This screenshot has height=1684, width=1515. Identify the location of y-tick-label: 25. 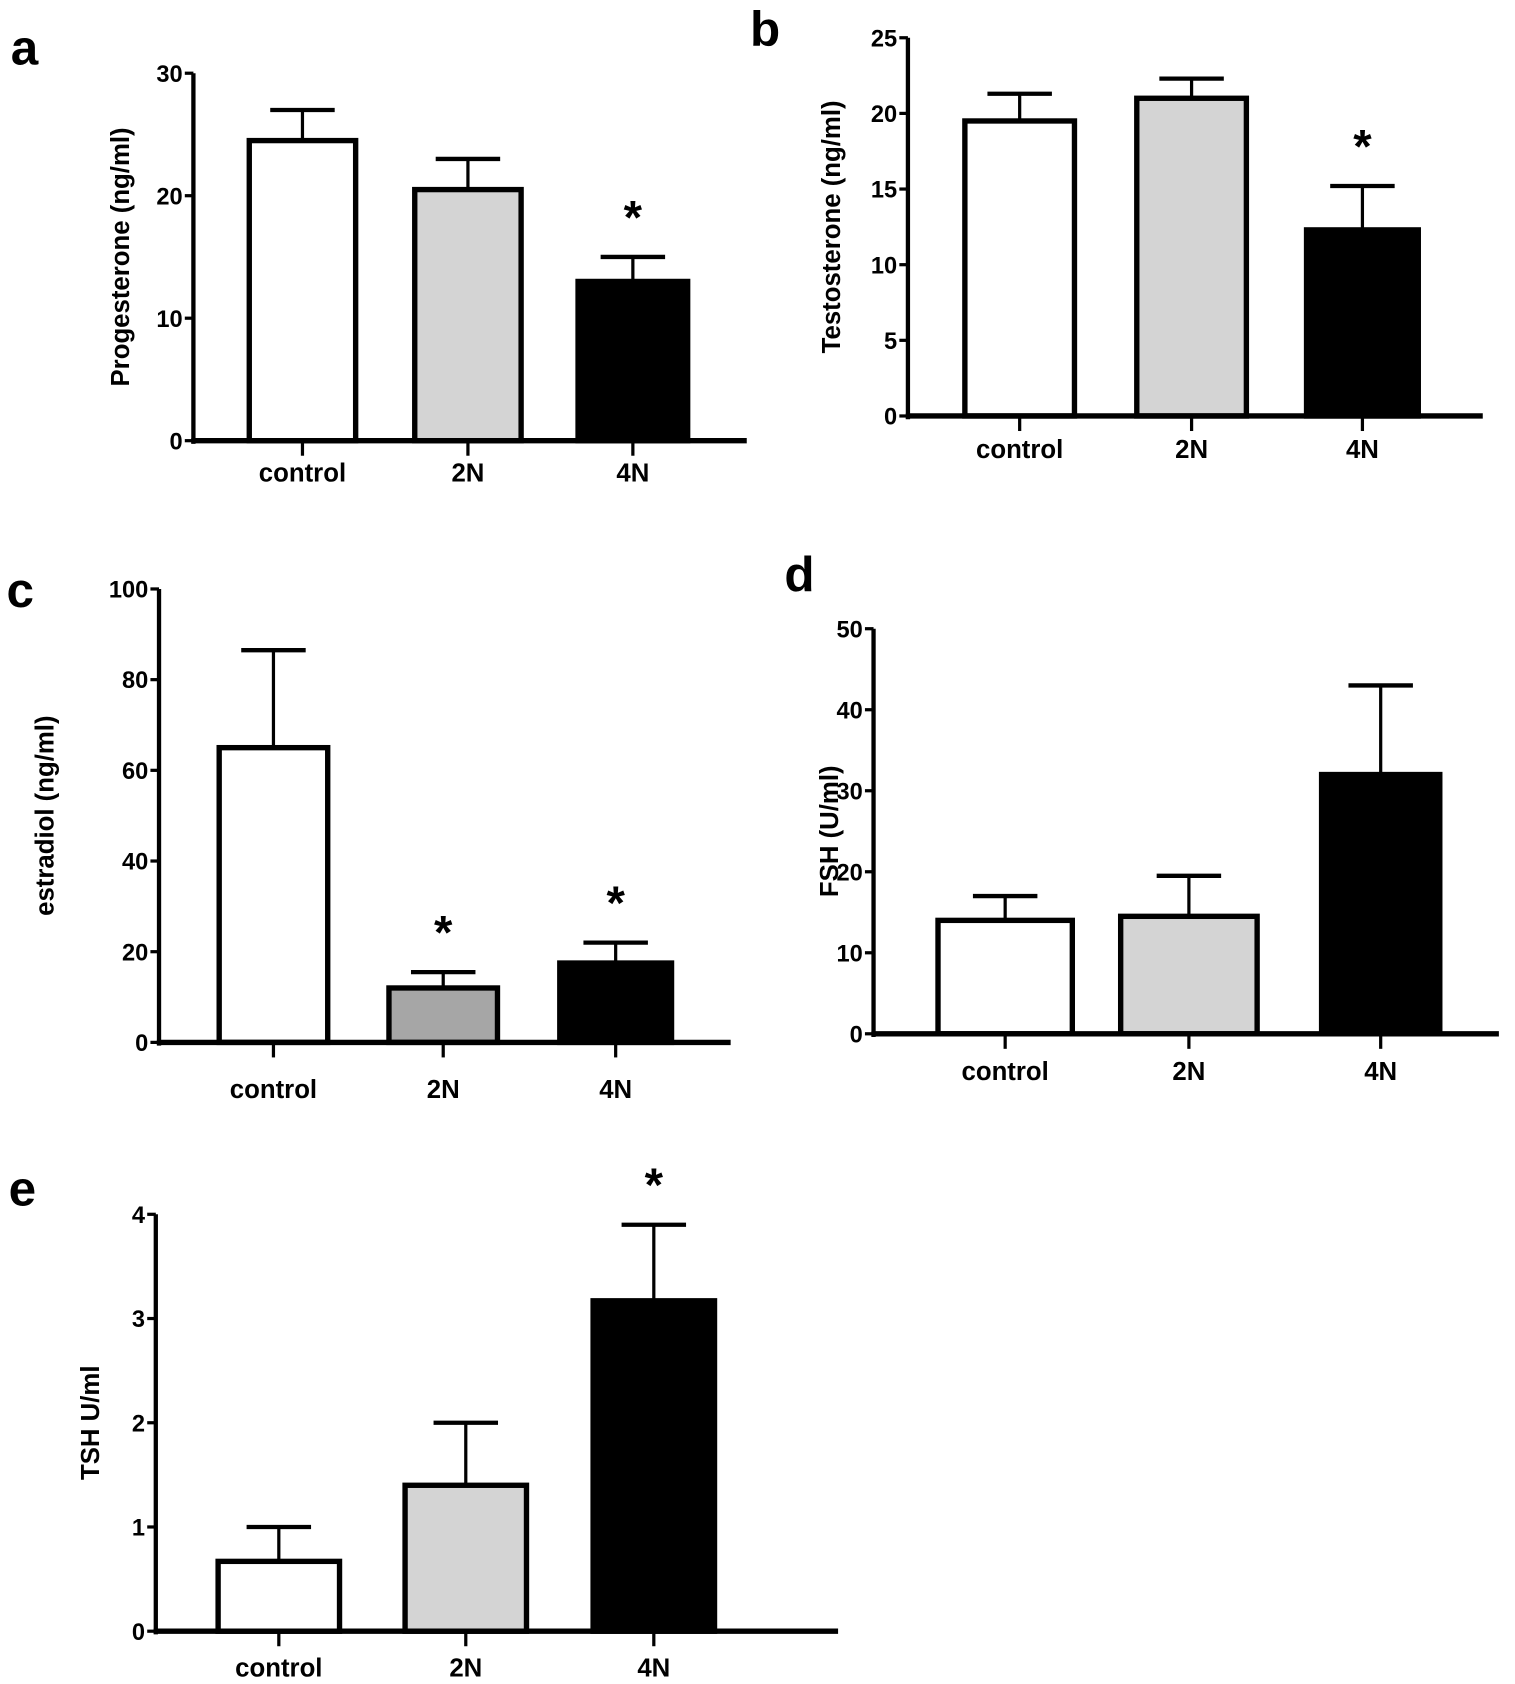
(884, 39).